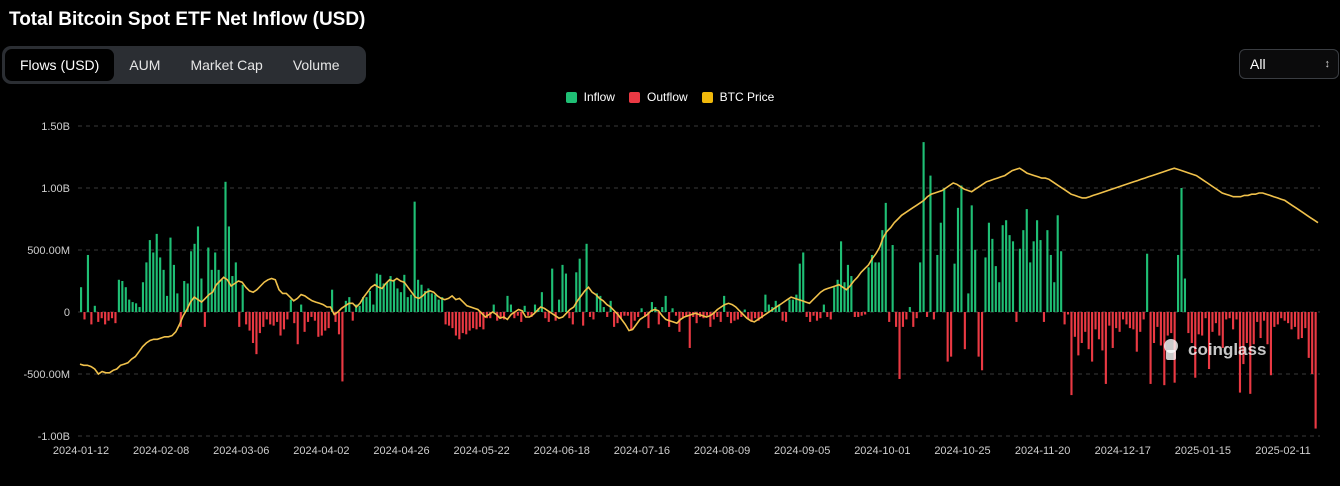  What do you see at coordinates (316, 65) in the screenshot?
I see `tab-volume: Volume` at bounding box center [316, 65].